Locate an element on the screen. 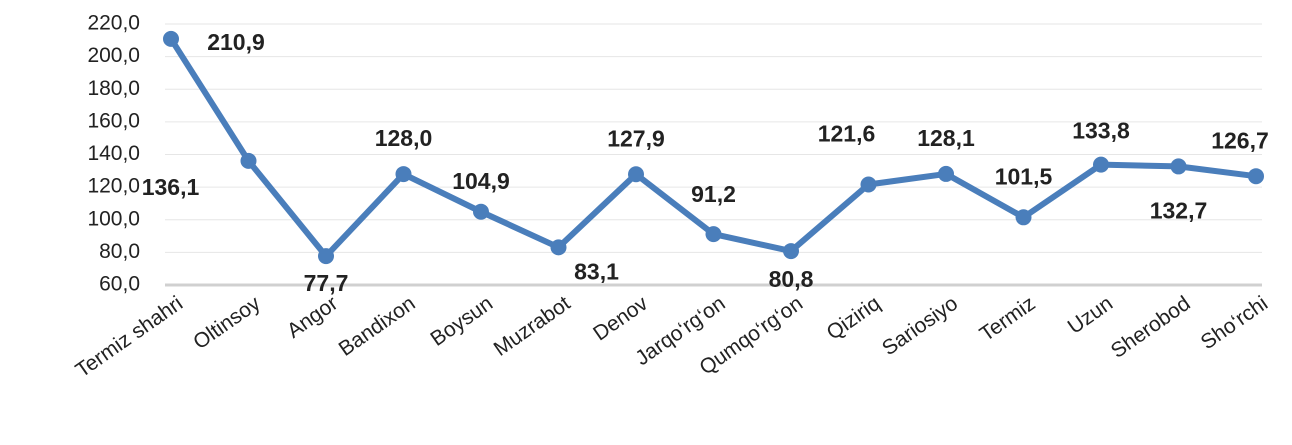  data-label: 210,9 is located at coordinates (236, 42).